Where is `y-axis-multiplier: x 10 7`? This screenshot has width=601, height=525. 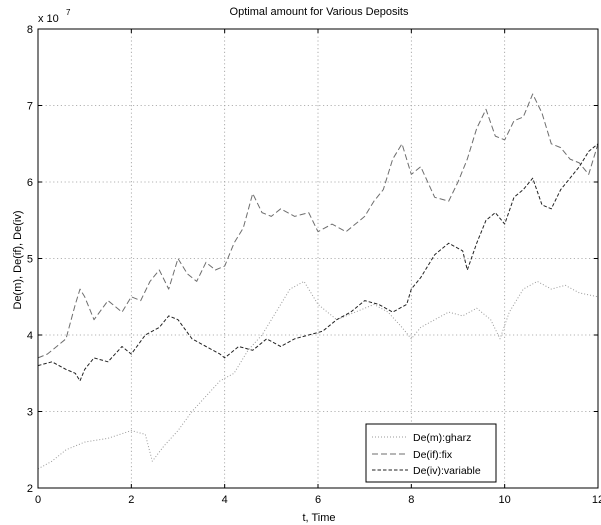
y-axis-multiplier: x 10 7 is located at coordinates (54, 16).